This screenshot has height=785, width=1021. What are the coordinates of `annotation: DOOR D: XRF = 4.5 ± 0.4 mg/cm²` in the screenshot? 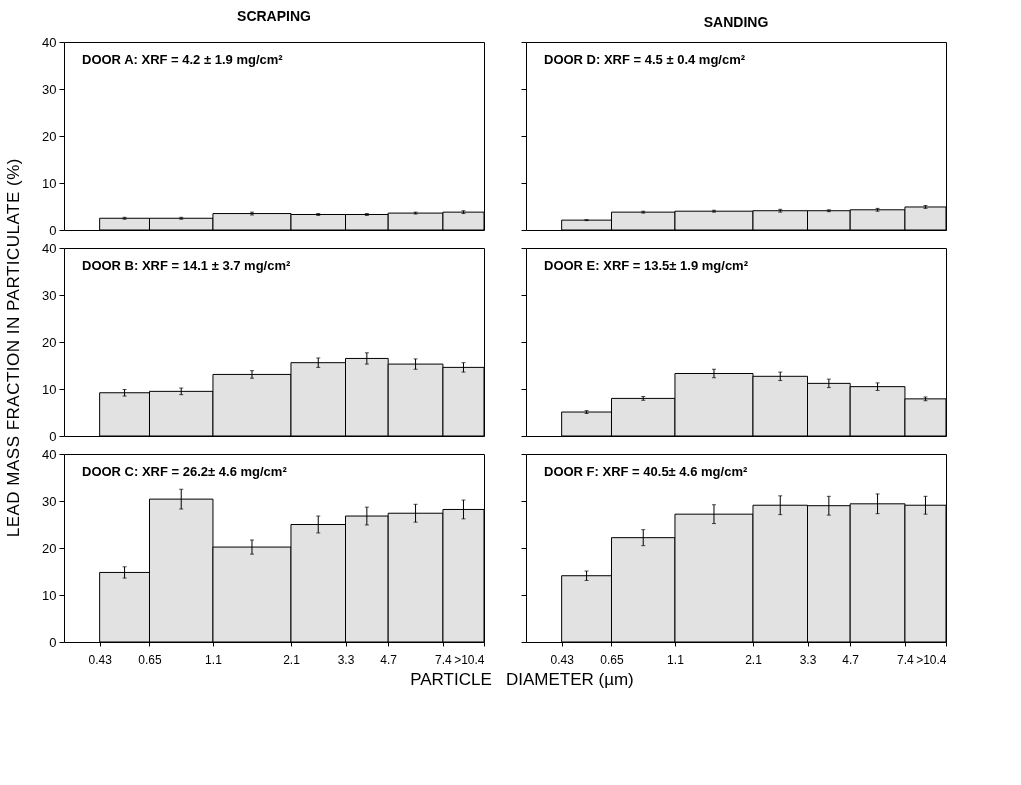 It's located at (645, 59).